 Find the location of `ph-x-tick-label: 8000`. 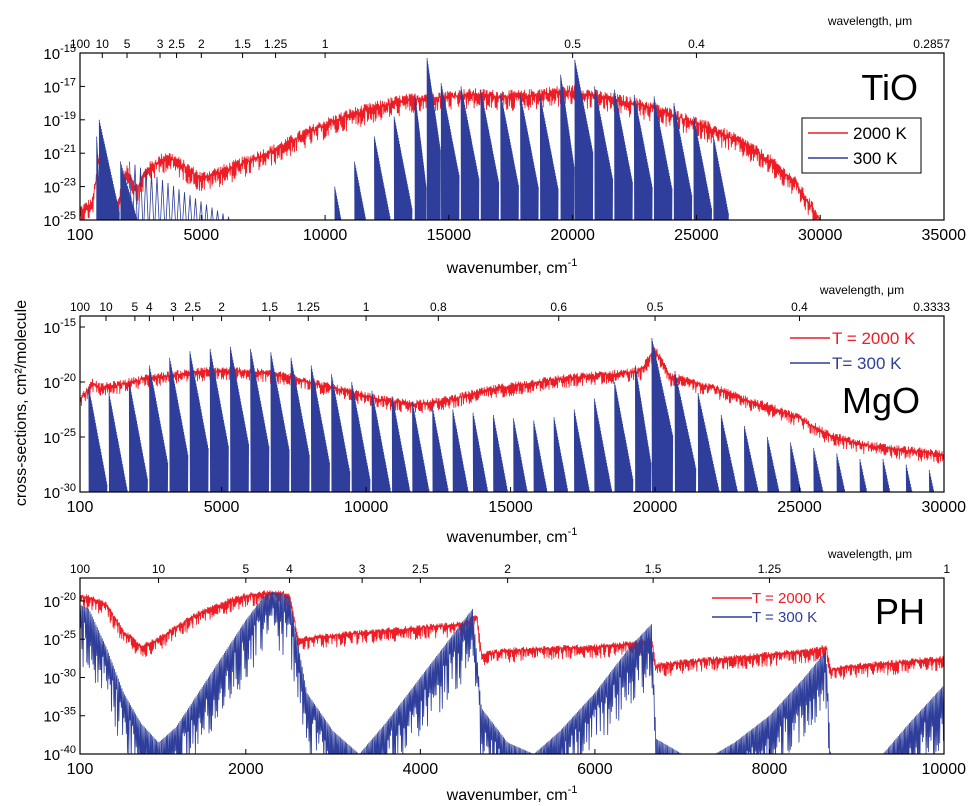

ph-x-tick-label: 8000 is located at coordinates (770, 769).